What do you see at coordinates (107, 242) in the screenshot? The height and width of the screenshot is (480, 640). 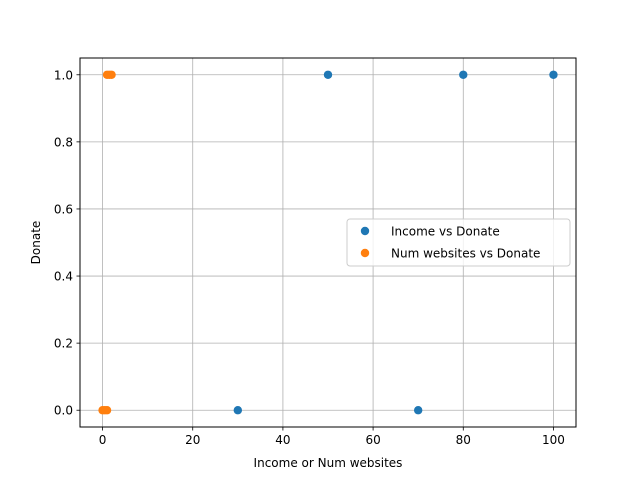 I see `series-2-points` at bounding box center [107, 242].